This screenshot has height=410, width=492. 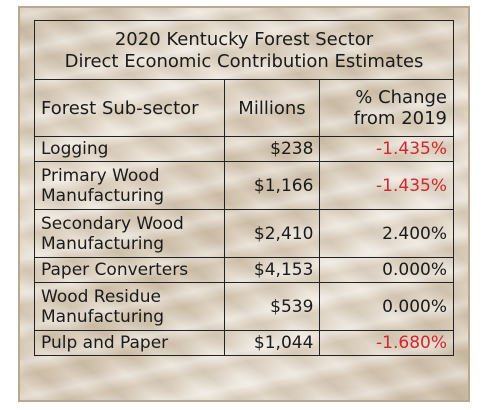 What do you see at coordinates (272, 185) in the screenshot?
I see `cell-millions: $1,166` at bounding box center [272, 185].